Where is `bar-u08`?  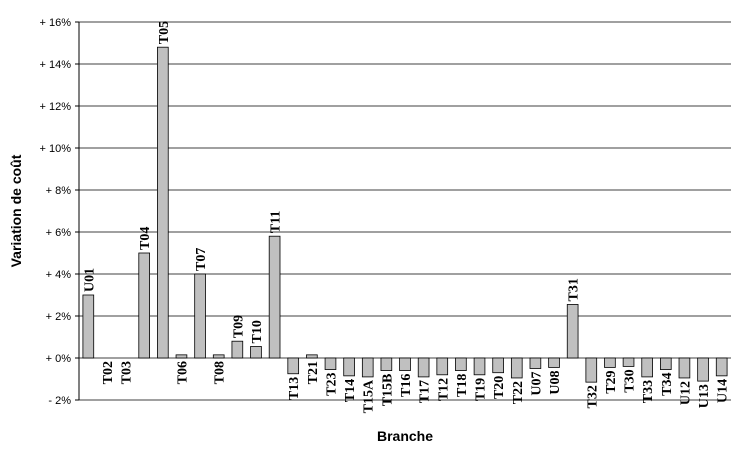 bar-u08 is located at coordinates (554, 362).